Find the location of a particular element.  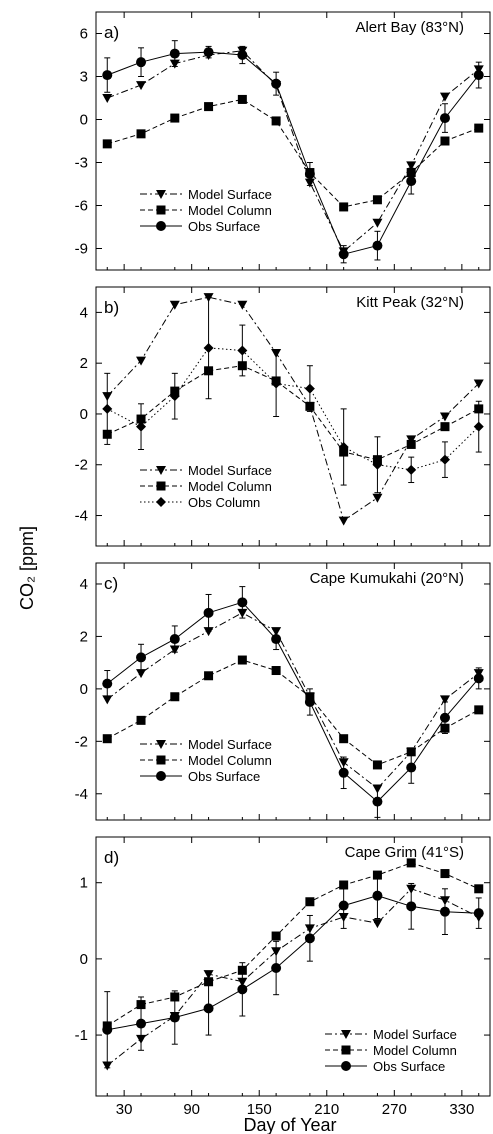

panel-title: Alert Bay (83°N) is located at coordinates (409, 27).